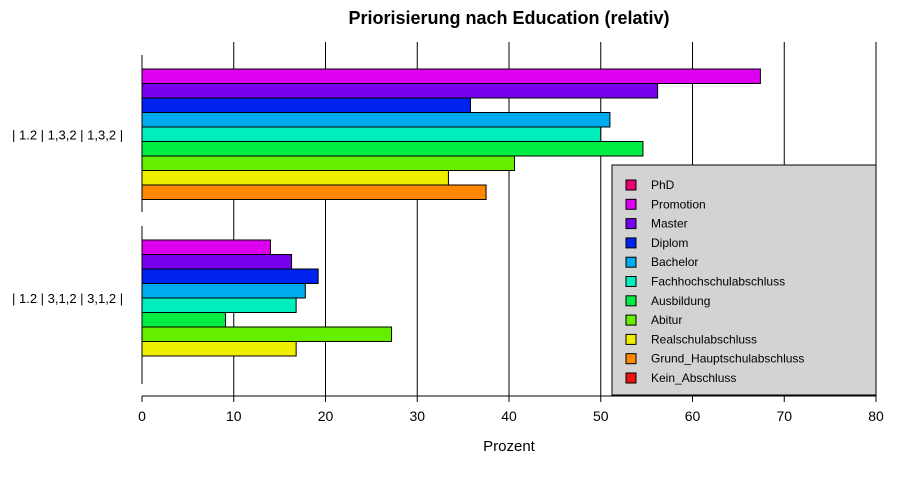  I want to click on chart-title: Priorisierung nach Education (relativ), so click(509, 18).